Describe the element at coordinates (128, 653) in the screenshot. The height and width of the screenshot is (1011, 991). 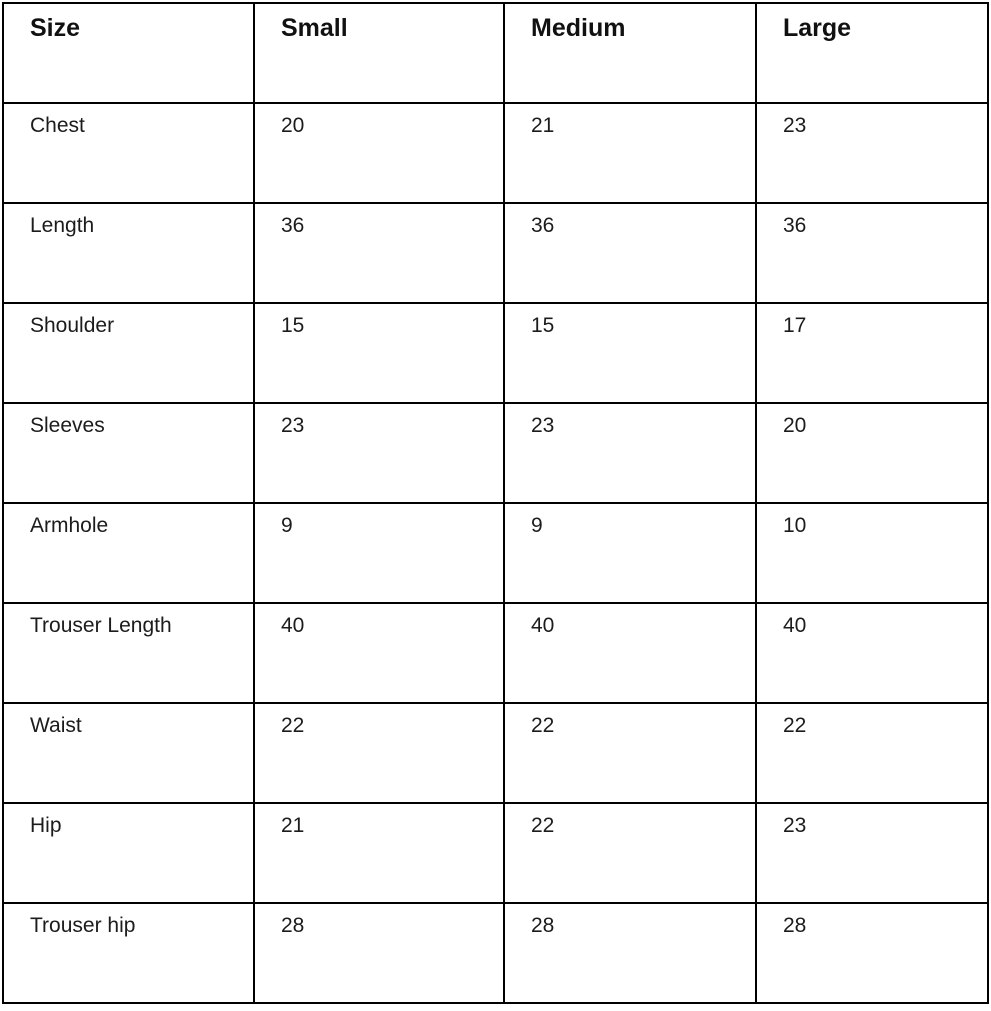
I see `row-label: Trouser Length` at that location.